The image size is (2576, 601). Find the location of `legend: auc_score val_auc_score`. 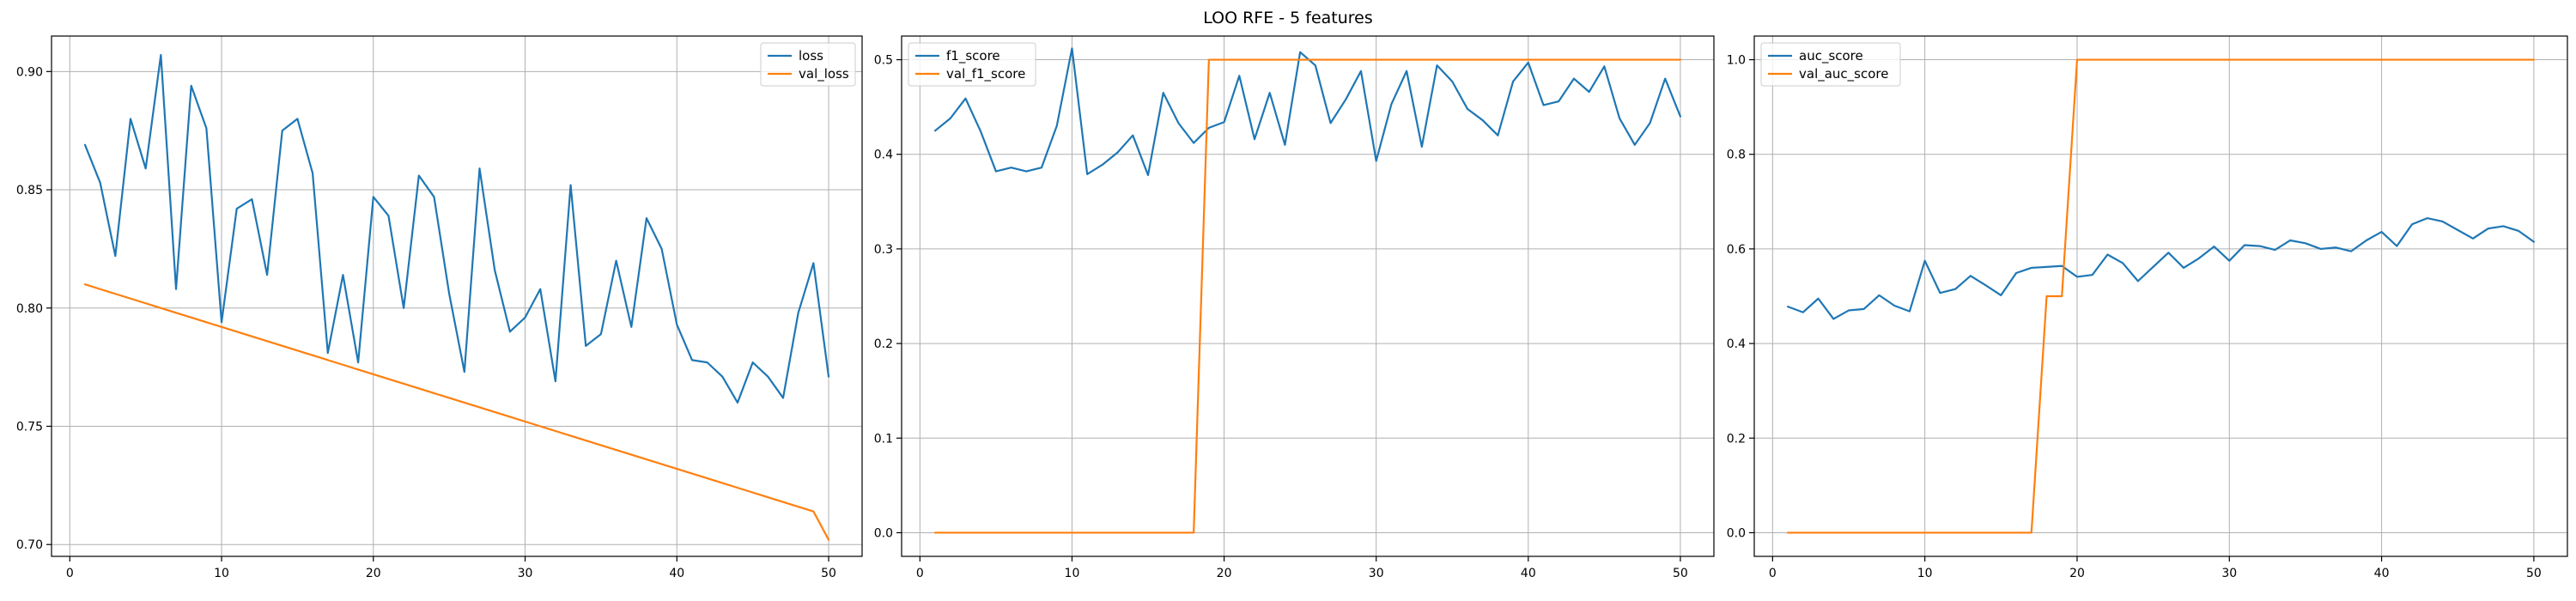

legend: auc_score val_auc_score is located at coordinates (1830, 64).